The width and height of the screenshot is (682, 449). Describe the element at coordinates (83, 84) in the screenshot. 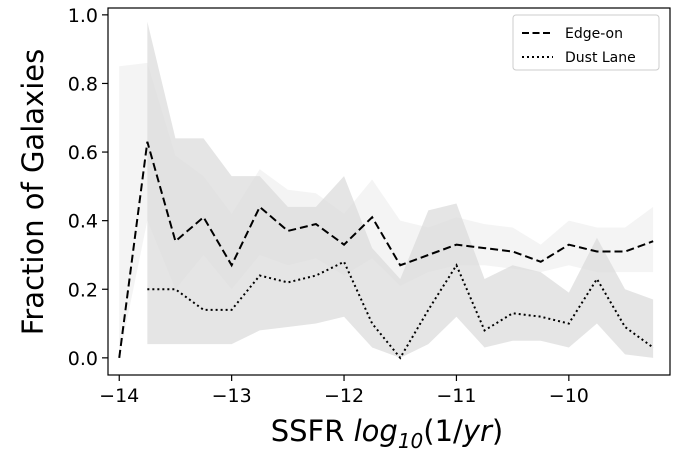

I see `y-tick-label: 0.8` at that location.